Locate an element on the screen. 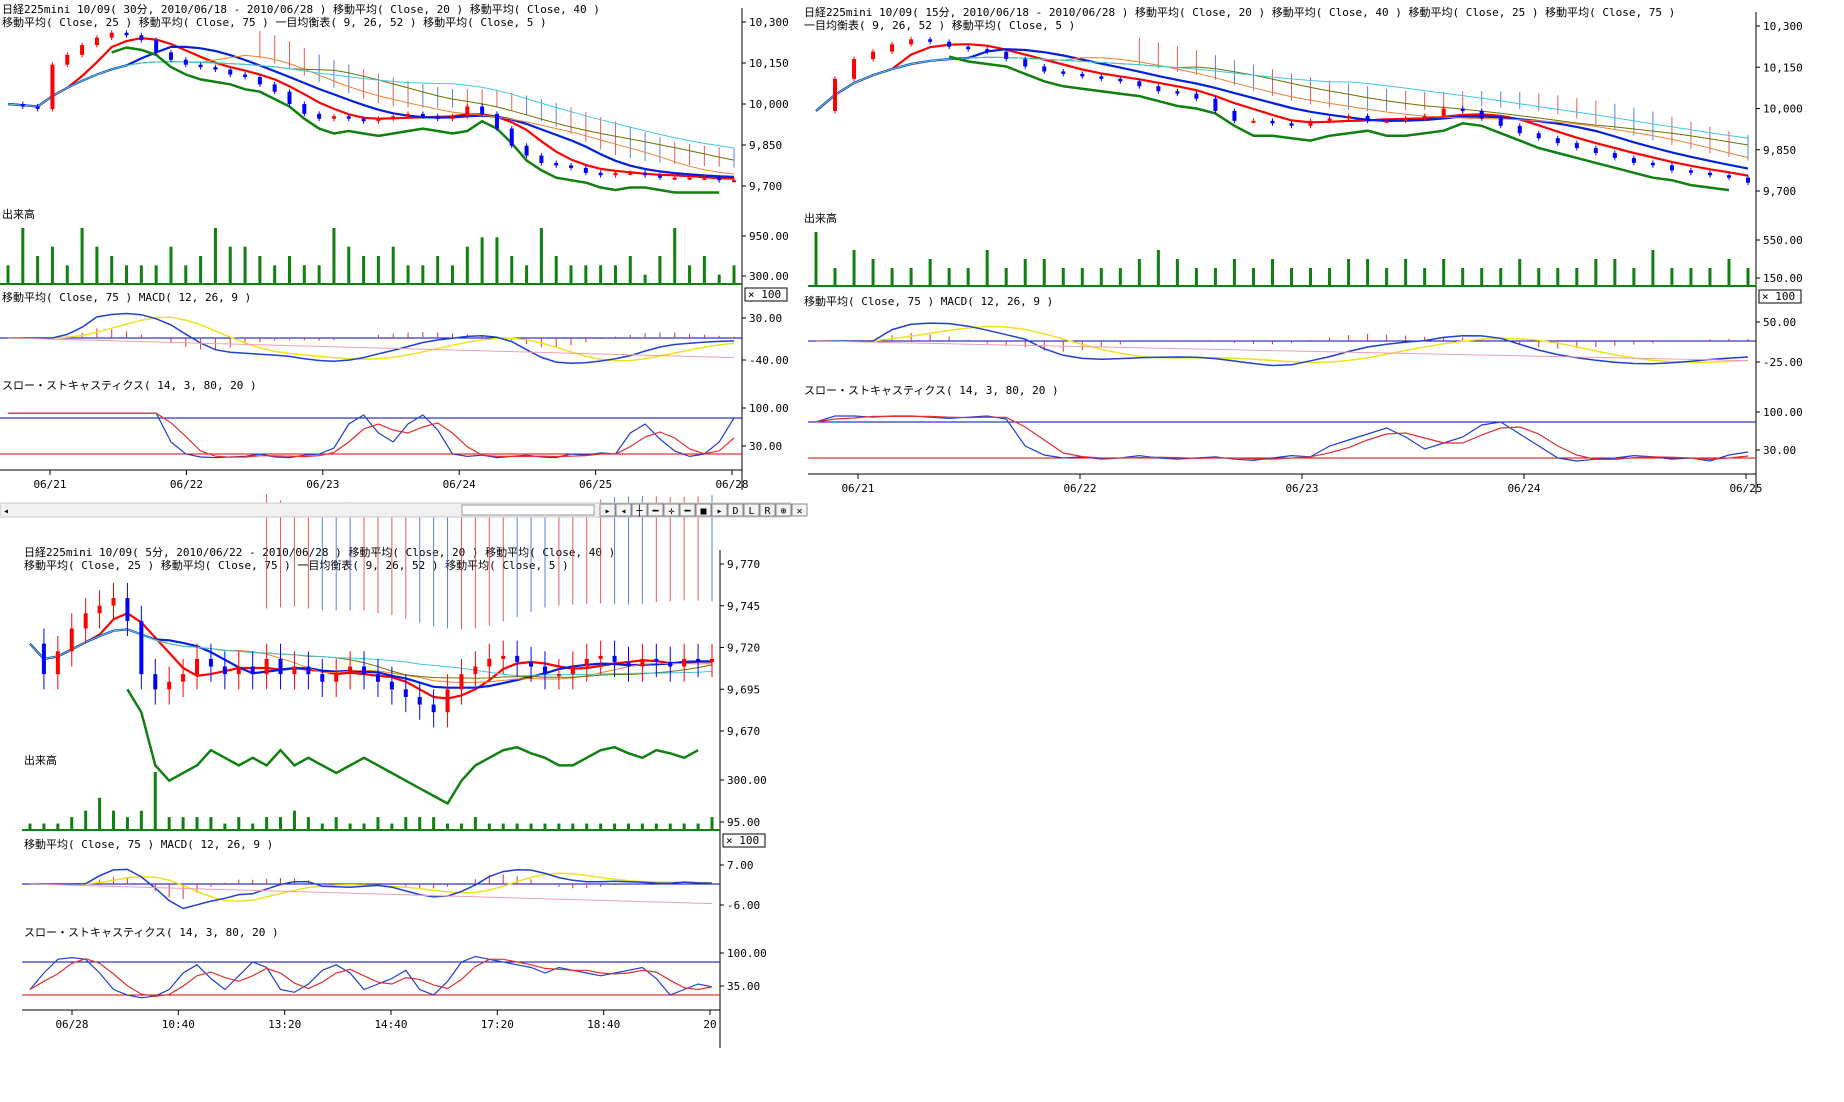 Image resolution: width=1844 pixels, height=1102 pixels. macd-line is located at coordinates (371, 338).